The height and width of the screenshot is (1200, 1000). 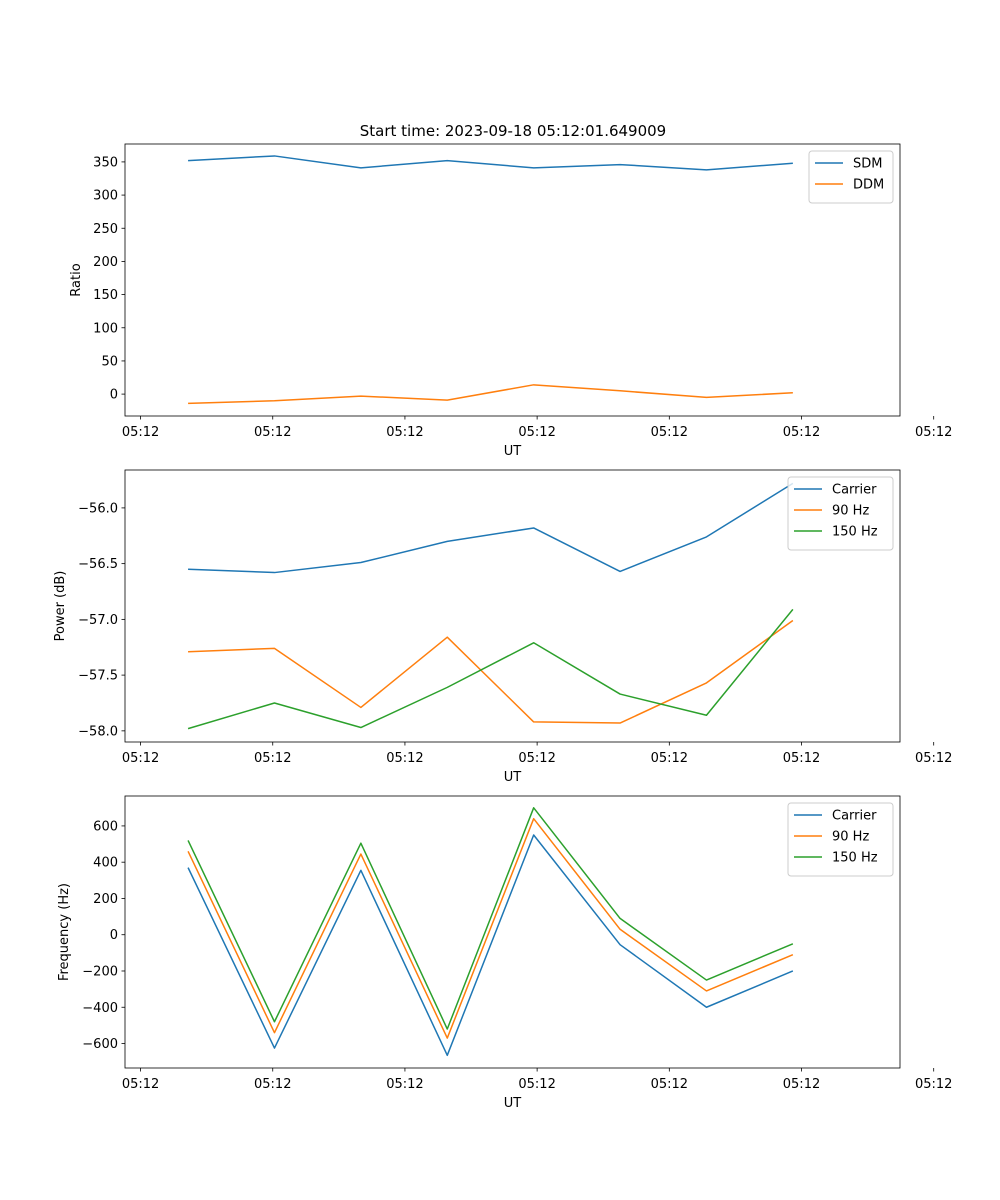 I want to click on y-tick-label-plot-1: 200, so click(x=105, y=262).